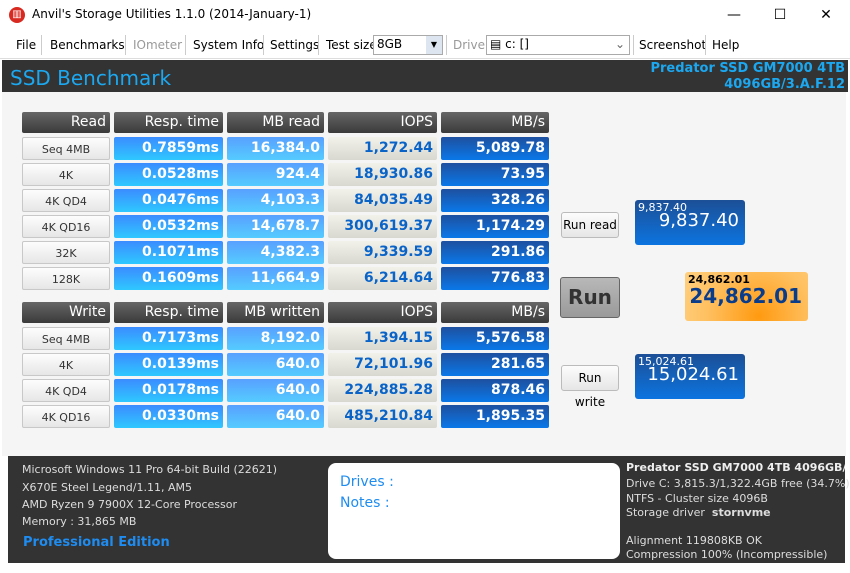  Describe the element at coordinates (26, 45) in the screenshot. I see `menu-file: File` at that location.